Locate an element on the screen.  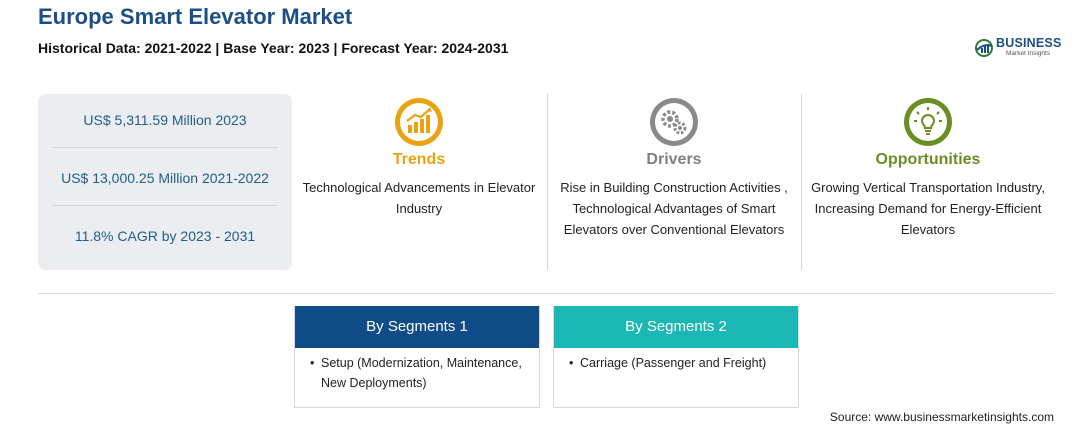
list-item: Carriage (Passenger and Freight) is located at coordinates (679, 363).